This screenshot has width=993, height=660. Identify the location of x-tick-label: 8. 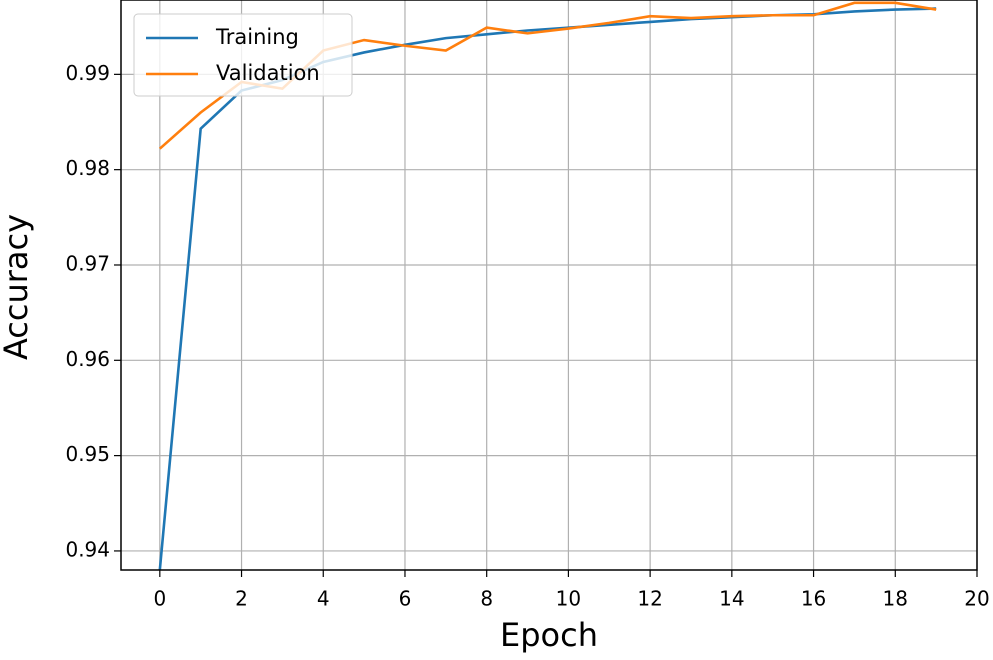
(486, 599).